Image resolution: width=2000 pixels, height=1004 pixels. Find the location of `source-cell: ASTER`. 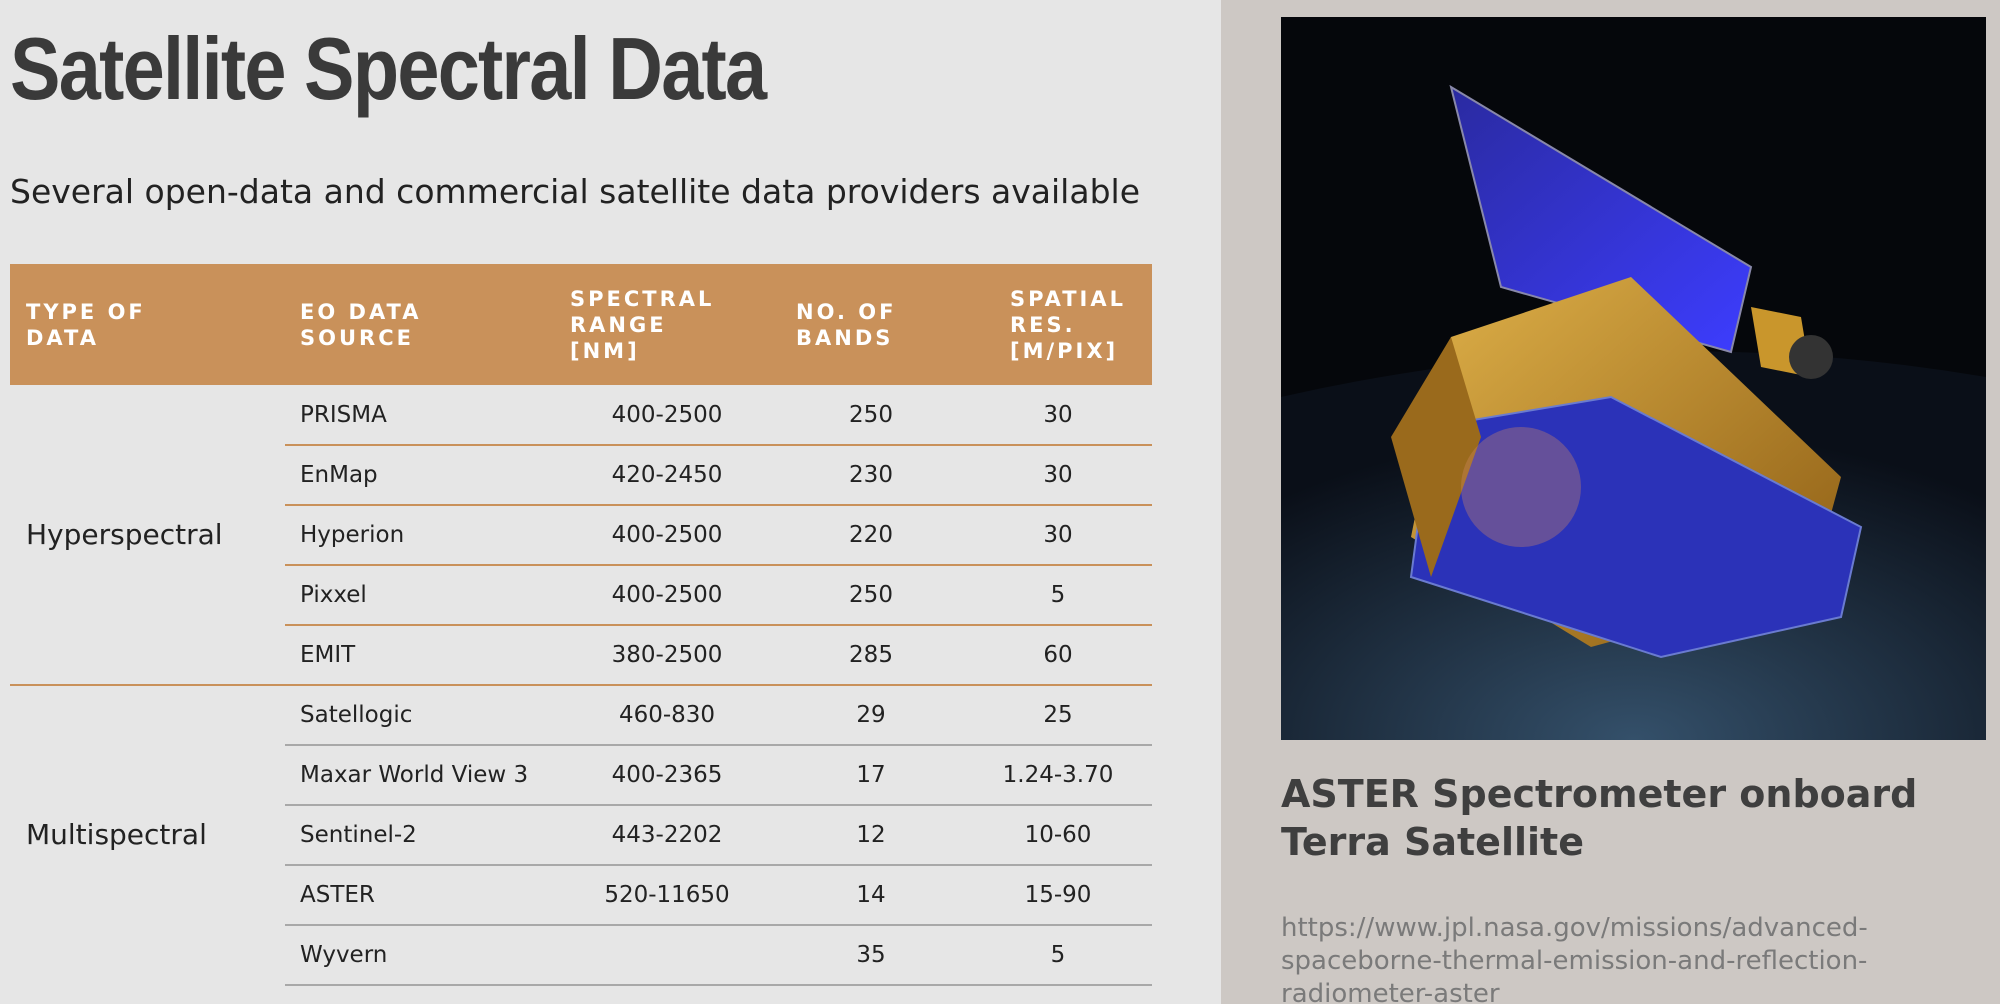

source-cell: ASTER is located at coordinates (337, 895).